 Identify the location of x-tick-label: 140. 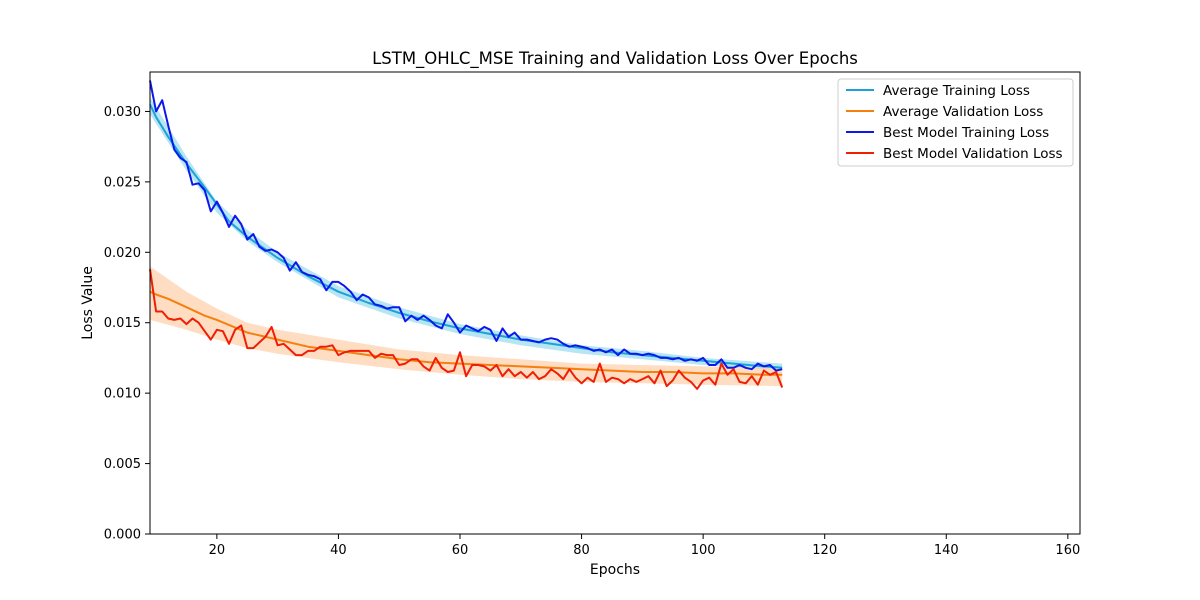
(946, 550).